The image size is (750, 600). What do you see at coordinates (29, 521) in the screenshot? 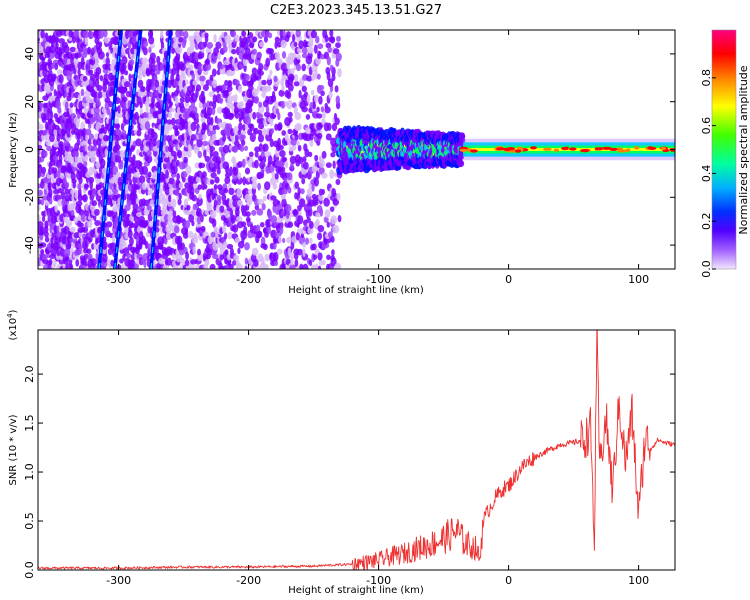
I see `snr-y-tick-label: 0.5` at bounding box center [29, 521].